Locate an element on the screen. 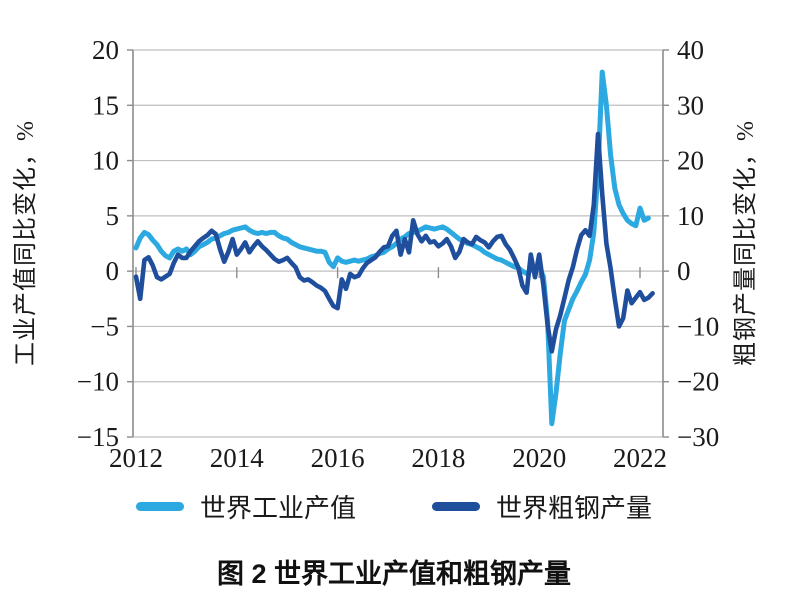  left-tick-label: 10 is located at coordinates (105, 161).